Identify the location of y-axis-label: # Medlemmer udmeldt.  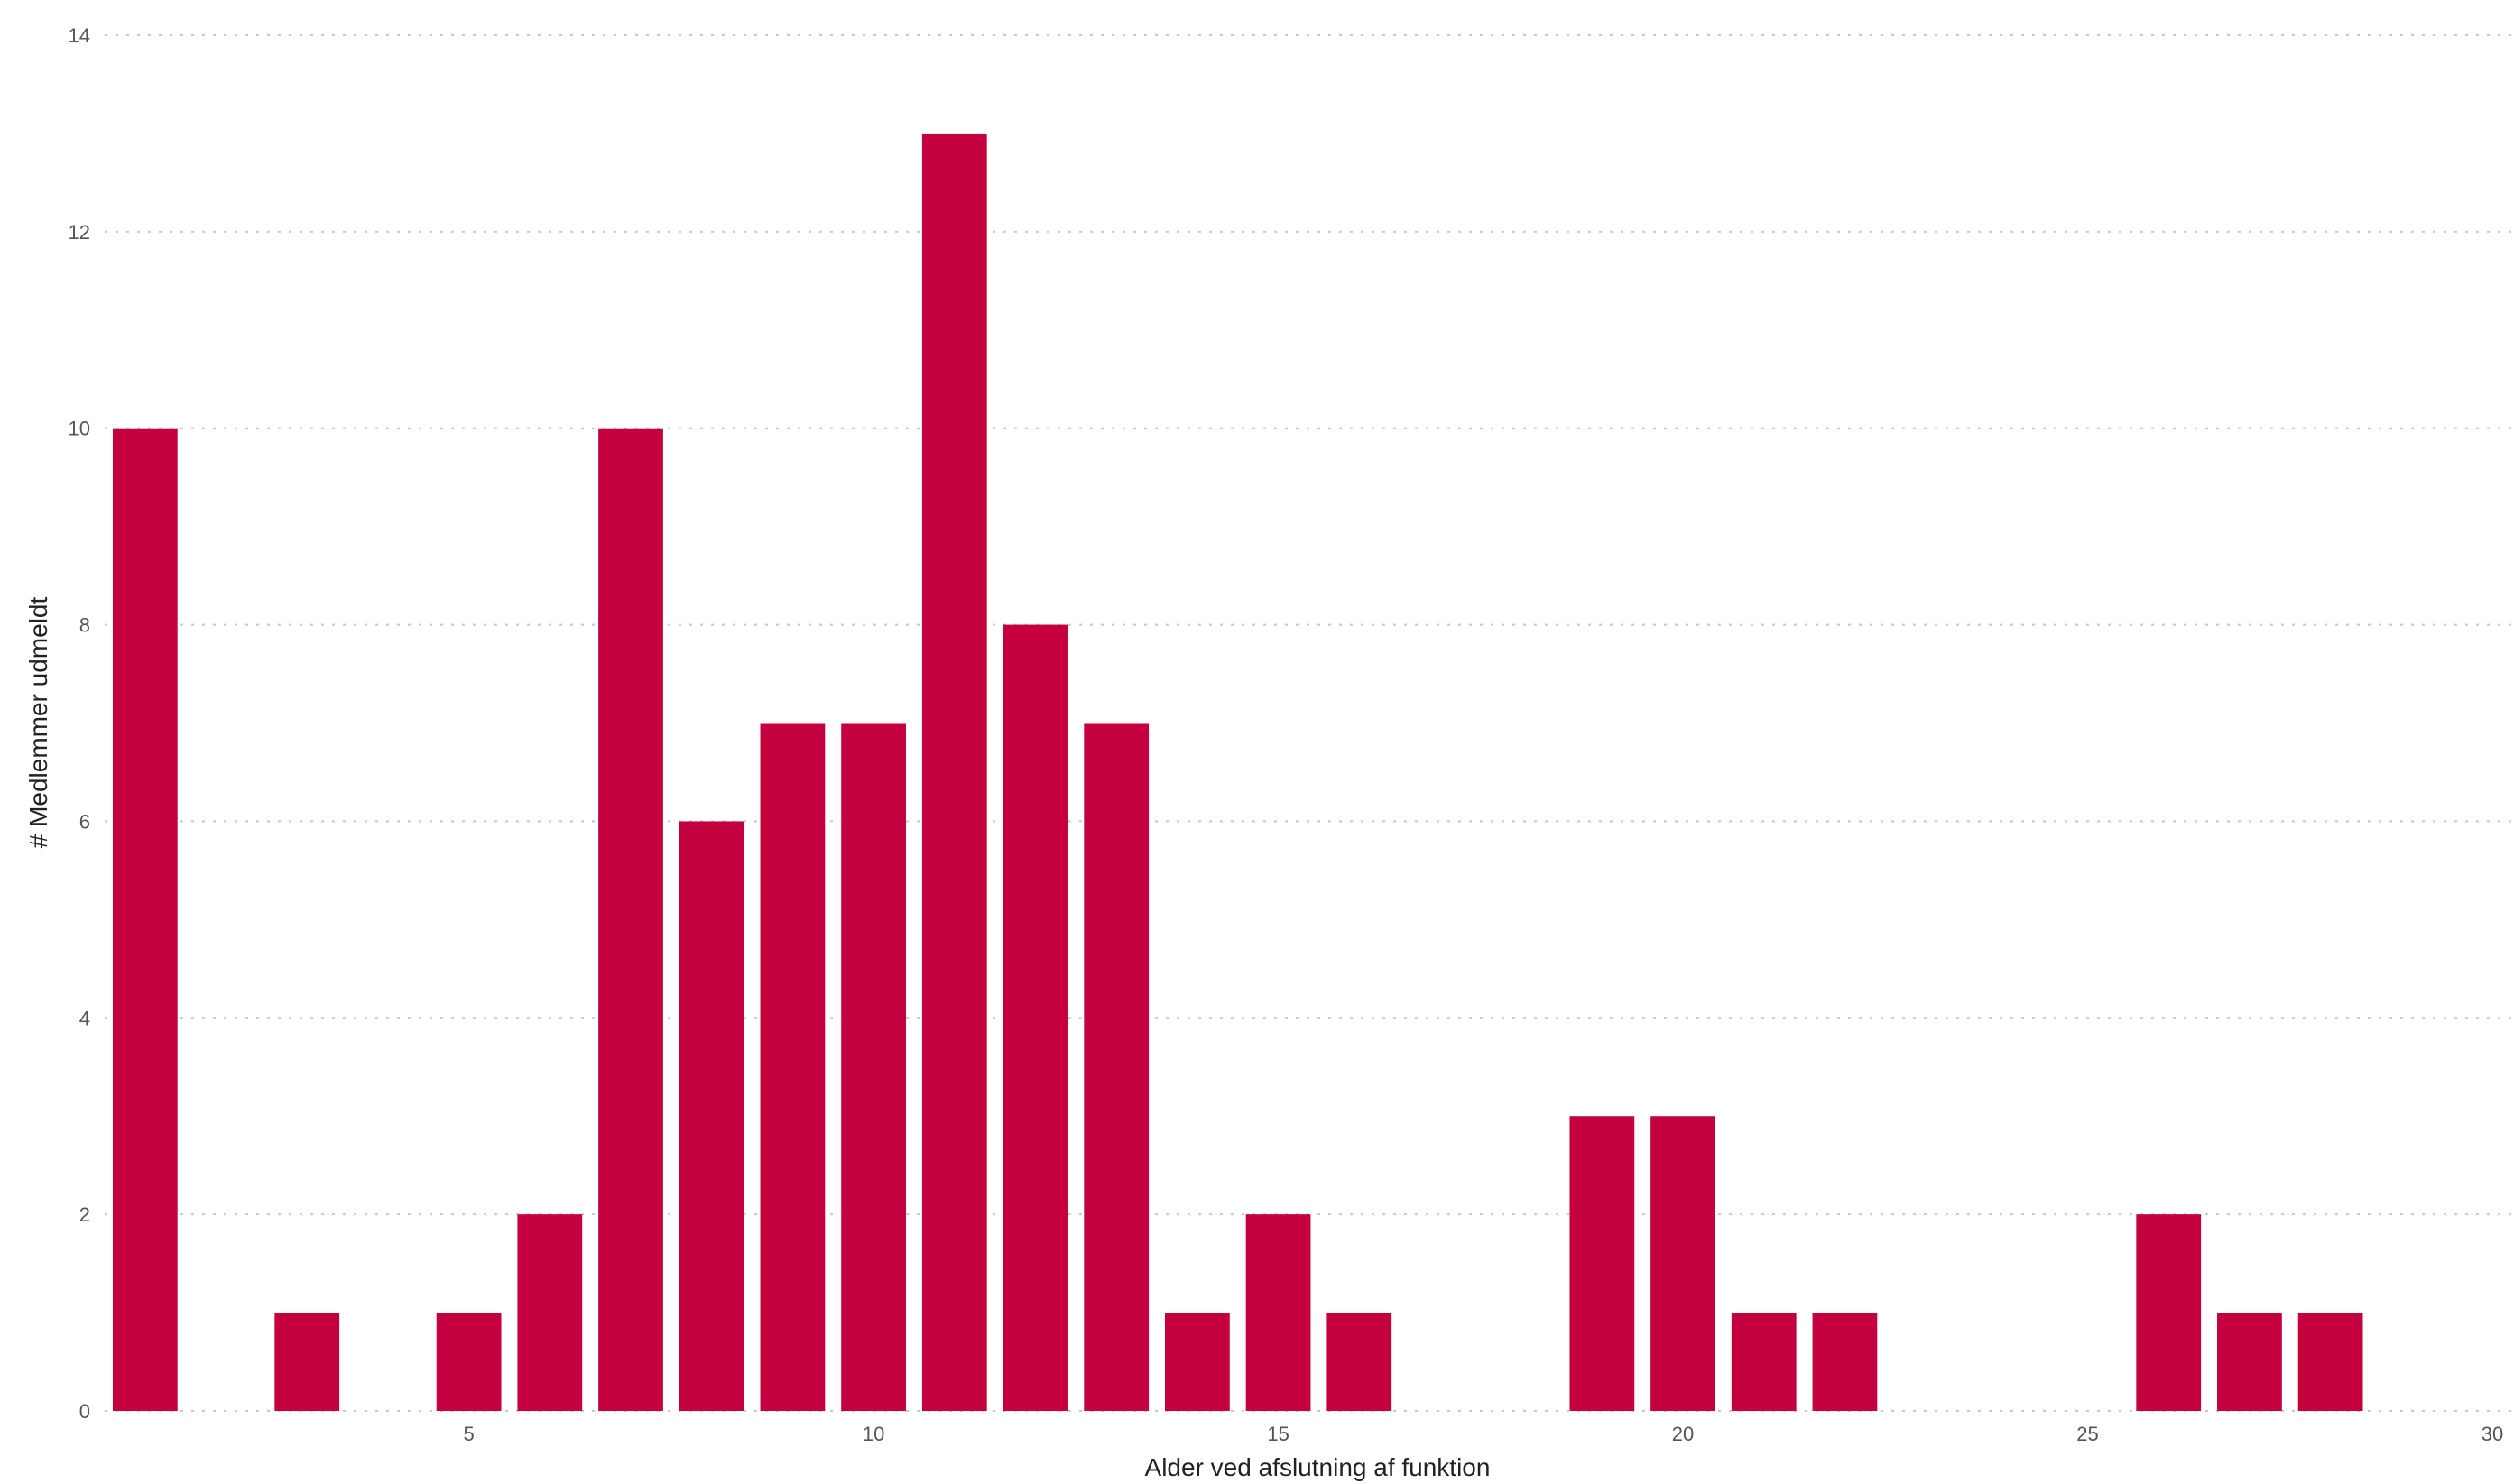
(38, 723).